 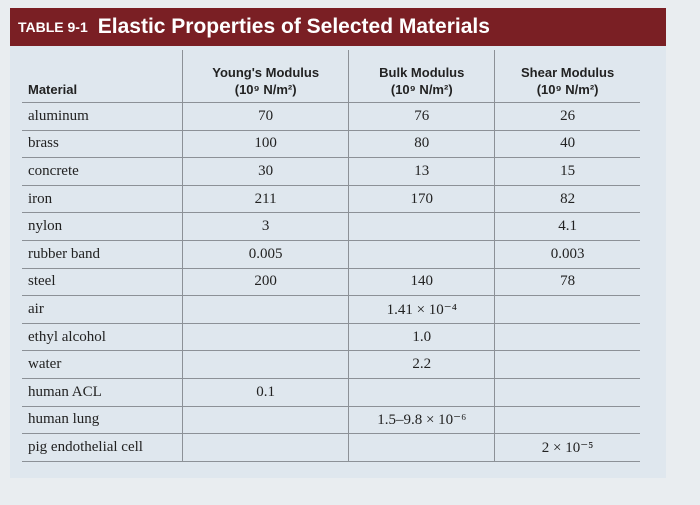 I want to click on material-cell: human lung, so click(x=102, y=420).